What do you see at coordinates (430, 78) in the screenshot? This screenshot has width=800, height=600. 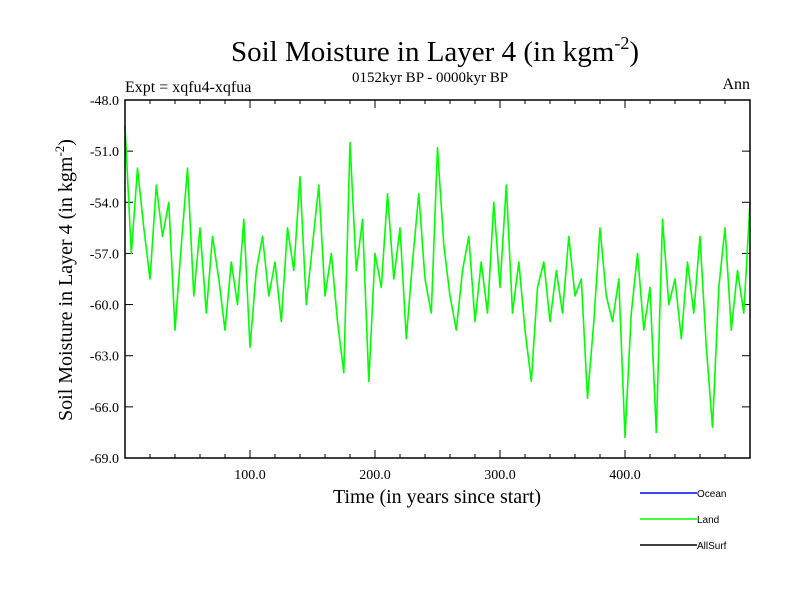 I see `chart-subtitle: 0152kyr BP - 0000kyr BP` at bounding box center [430, 78].